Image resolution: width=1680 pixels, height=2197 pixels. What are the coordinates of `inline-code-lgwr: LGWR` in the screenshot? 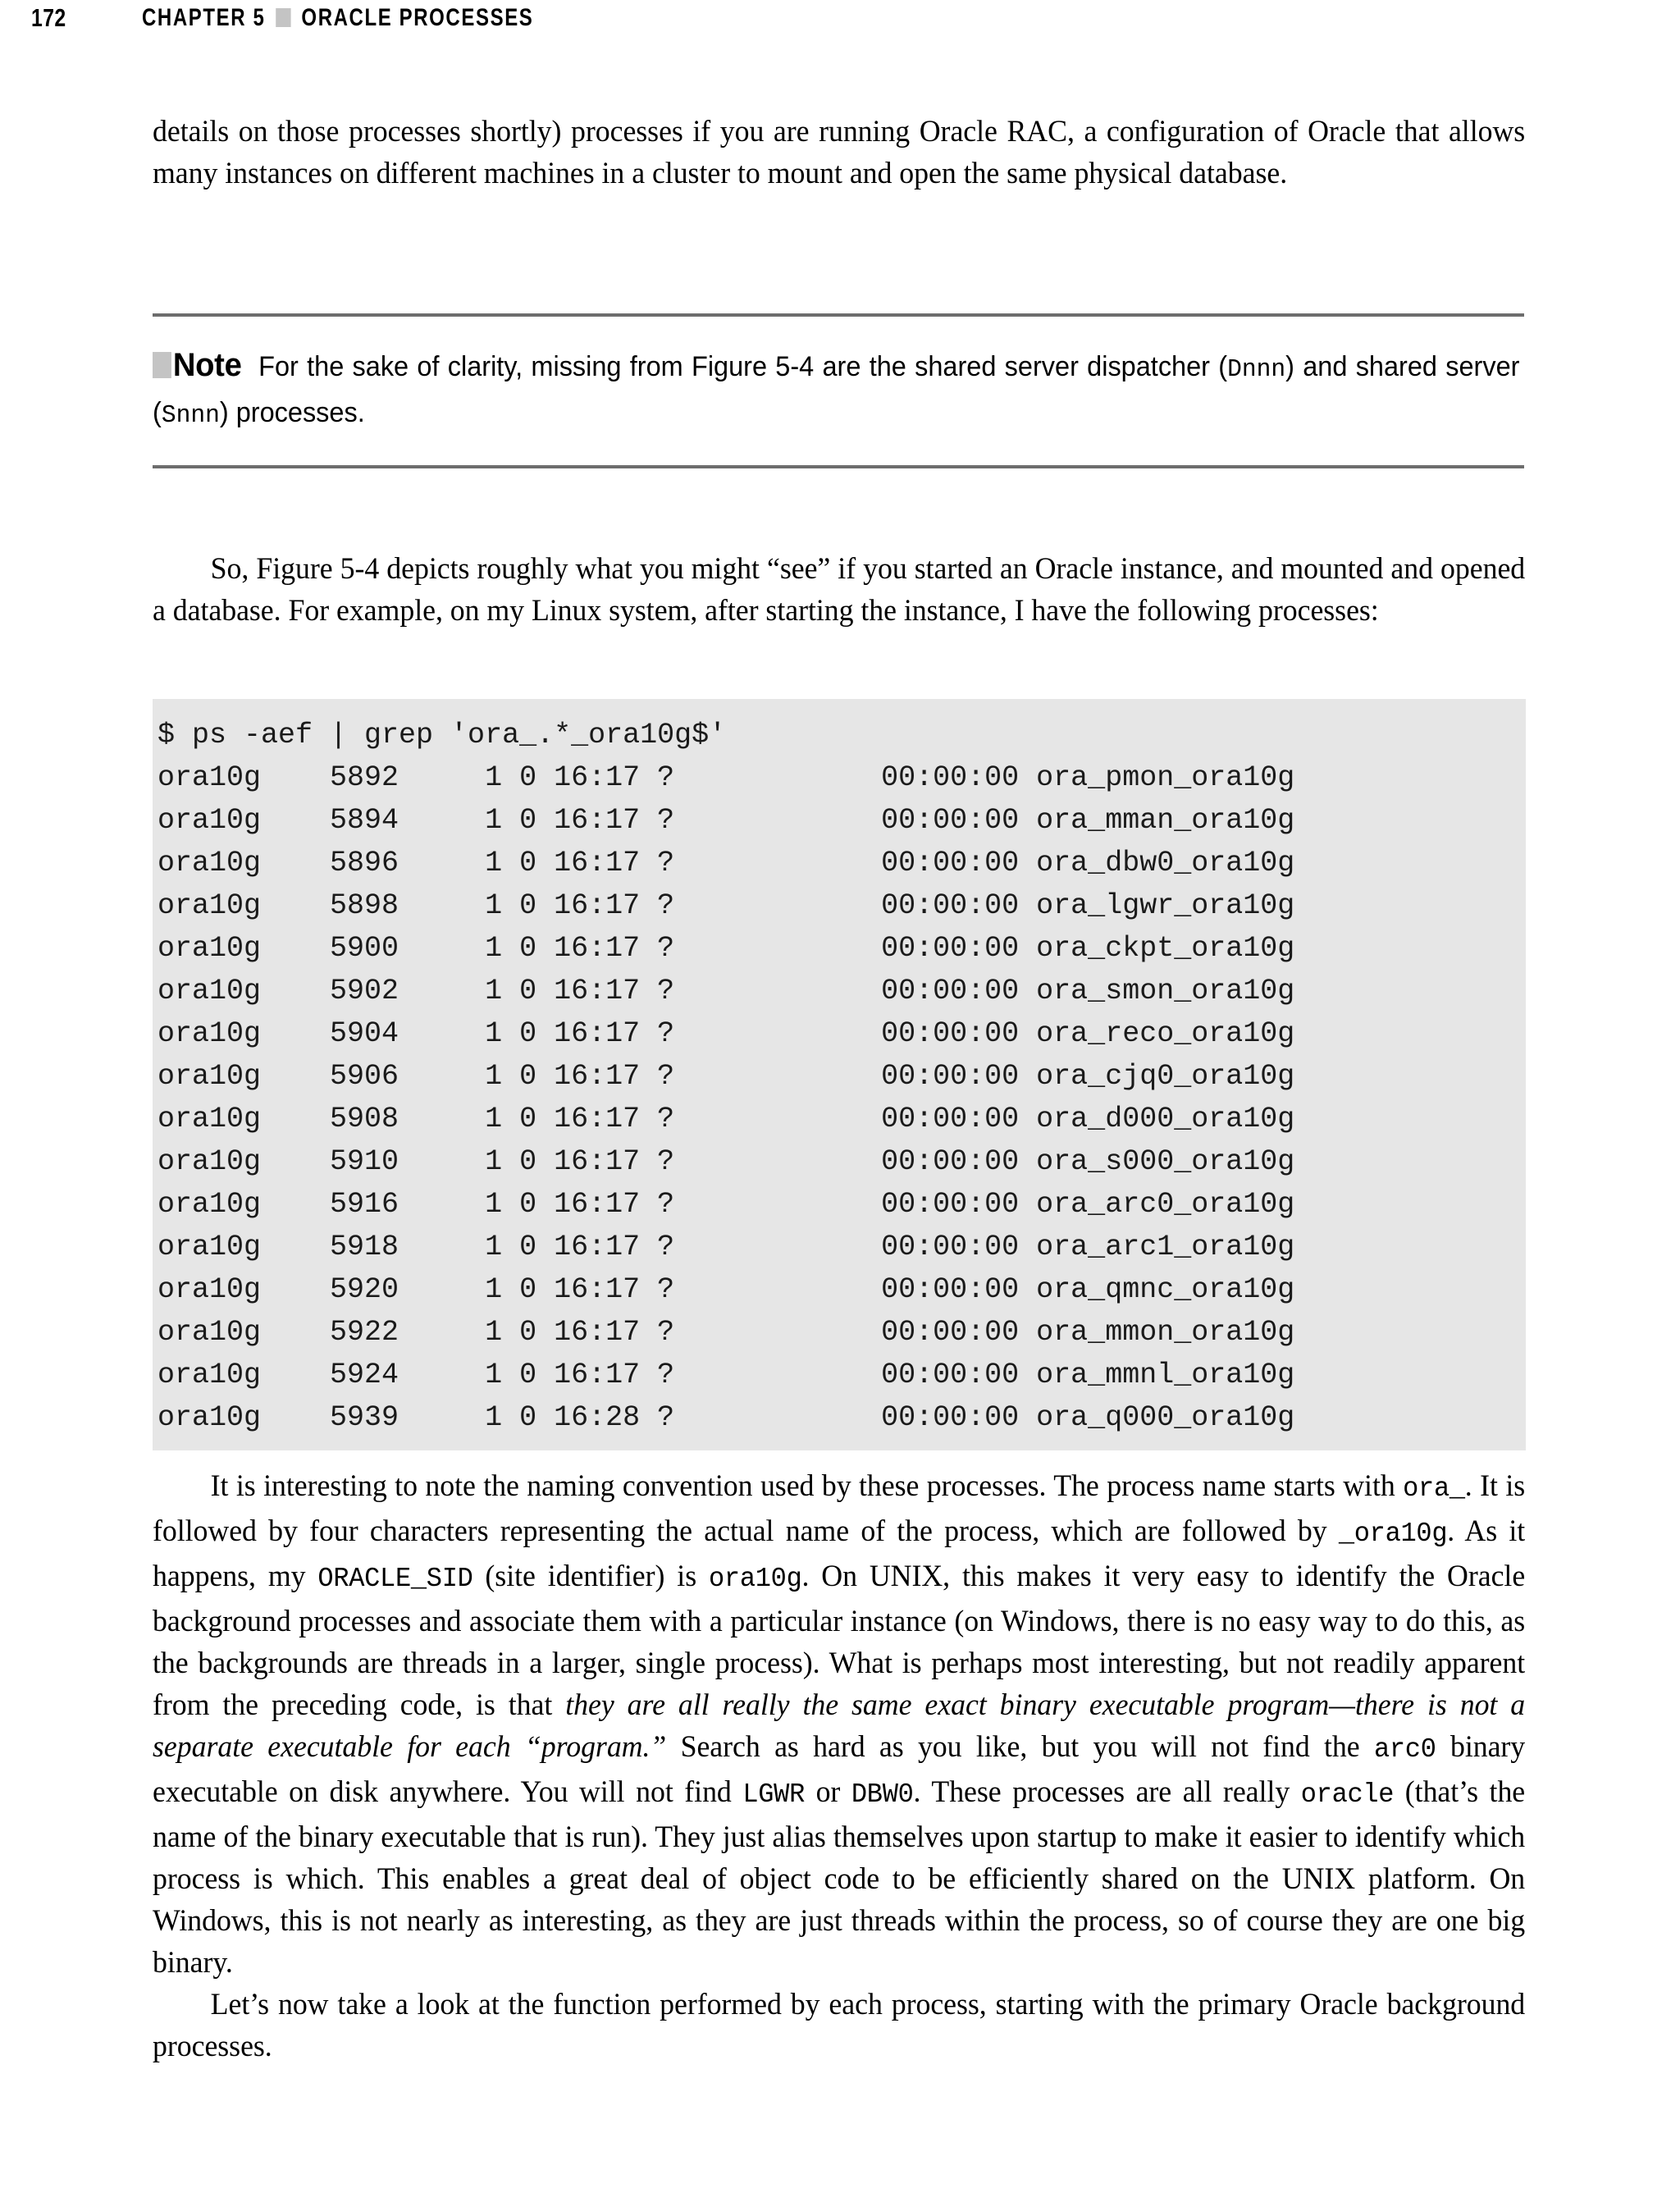 It's located at (774, 1795).